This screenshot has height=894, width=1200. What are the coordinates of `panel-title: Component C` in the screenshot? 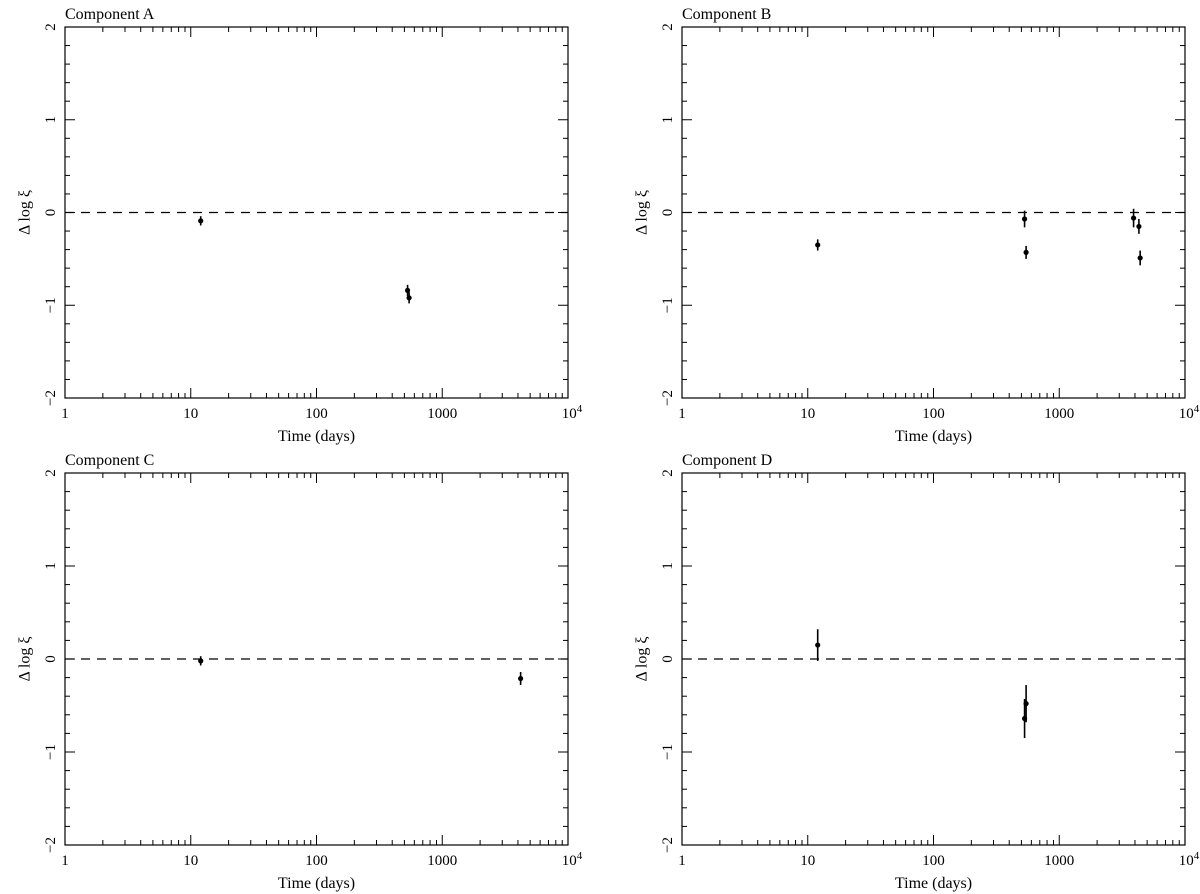 It's located at (109, 460).